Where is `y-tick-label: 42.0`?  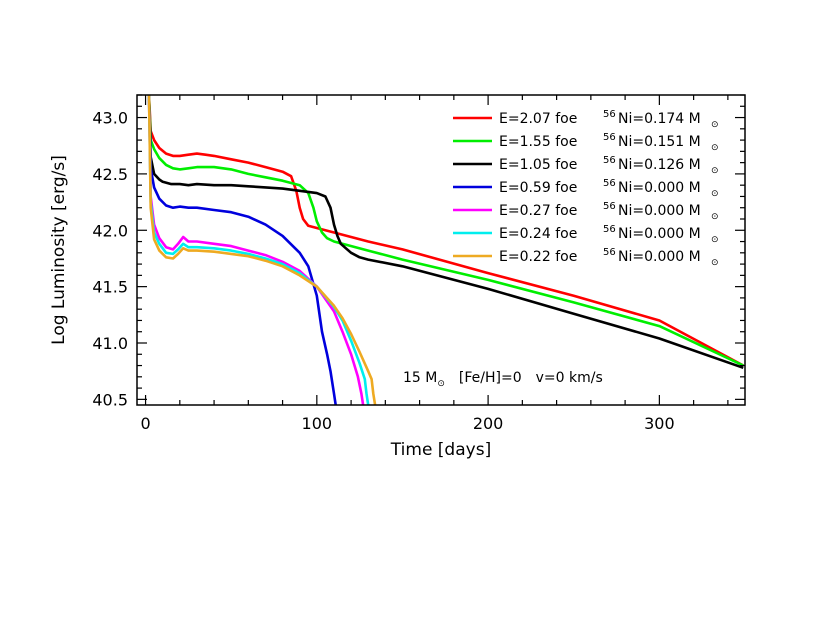
y-tick-label: 42.0 is located at coordinates (110, 230).